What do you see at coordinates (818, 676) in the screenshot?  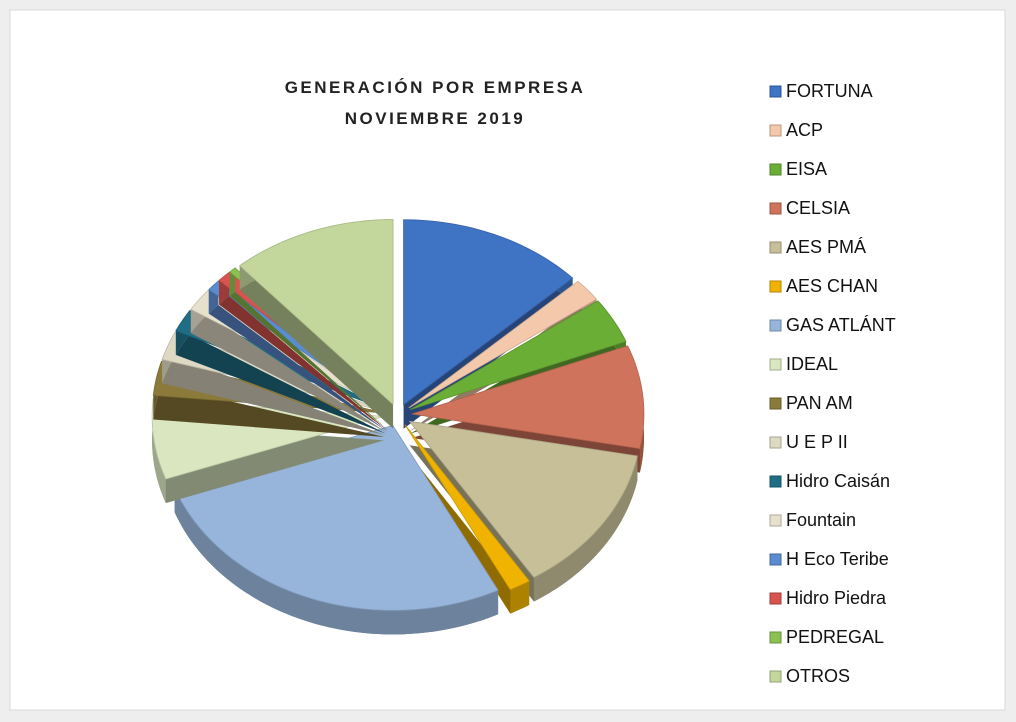 I see `legend-label: OTROS` at bounding box center [818, 676].